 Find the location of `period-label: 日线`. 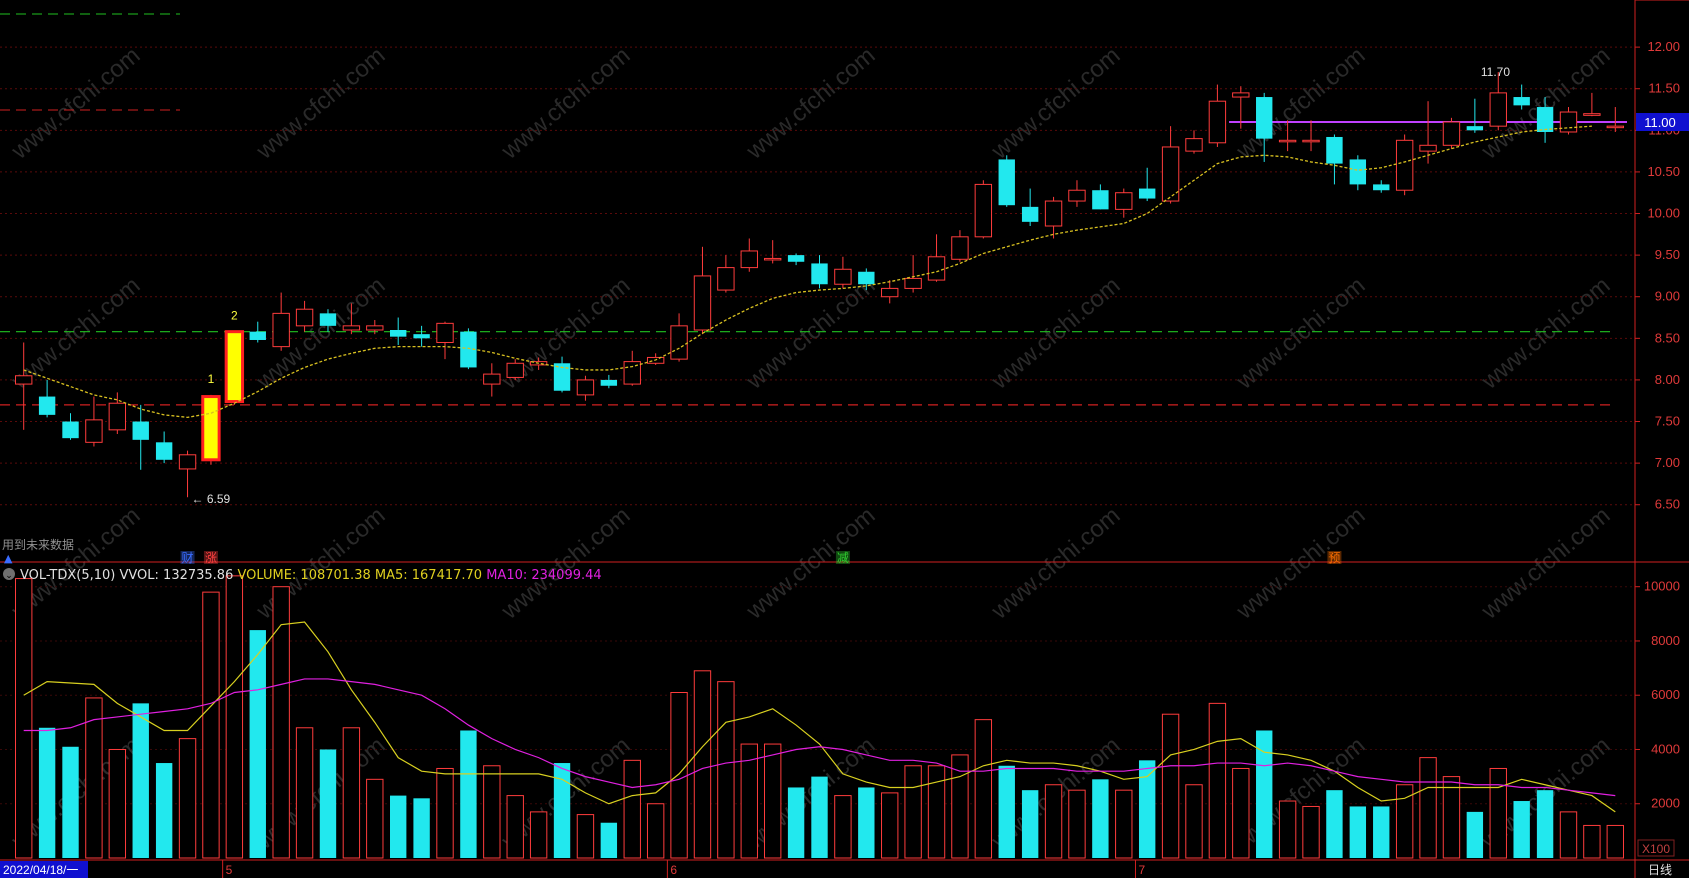

period-label: 日线 is located at coordinates (1660, 870).